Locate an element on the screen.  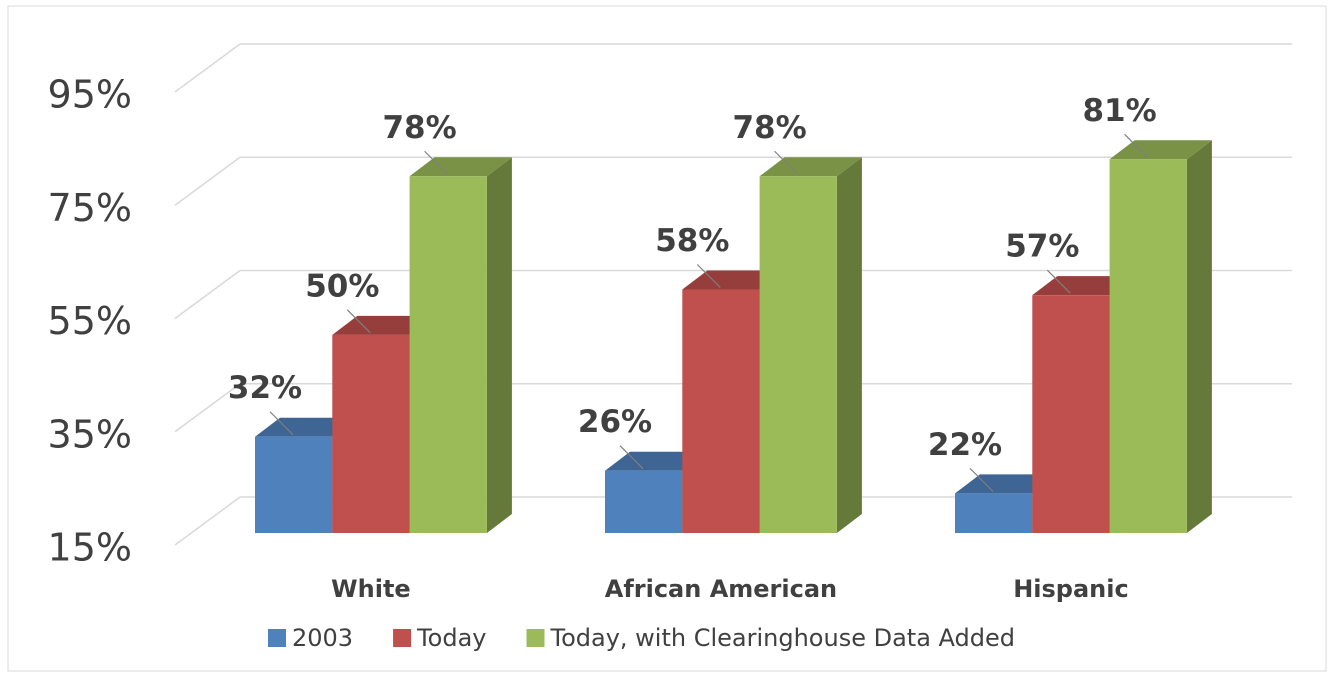
data-label: 22% is located at coordinates (965, 445).